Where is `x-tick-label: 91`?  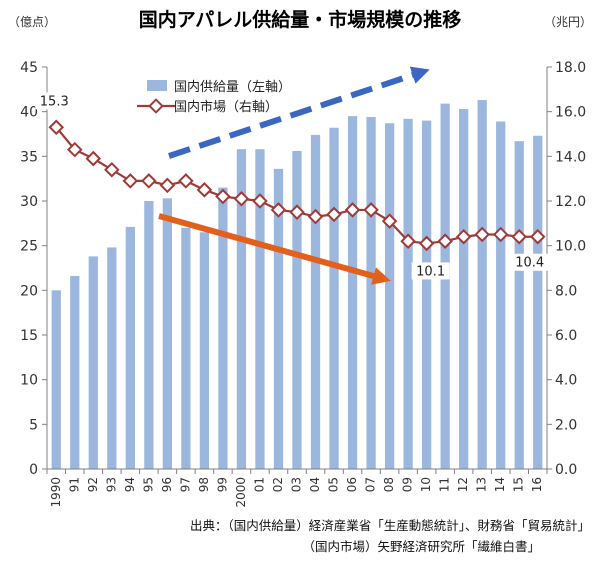 x-tick-label: 91 is located at coordinates (74, 484).